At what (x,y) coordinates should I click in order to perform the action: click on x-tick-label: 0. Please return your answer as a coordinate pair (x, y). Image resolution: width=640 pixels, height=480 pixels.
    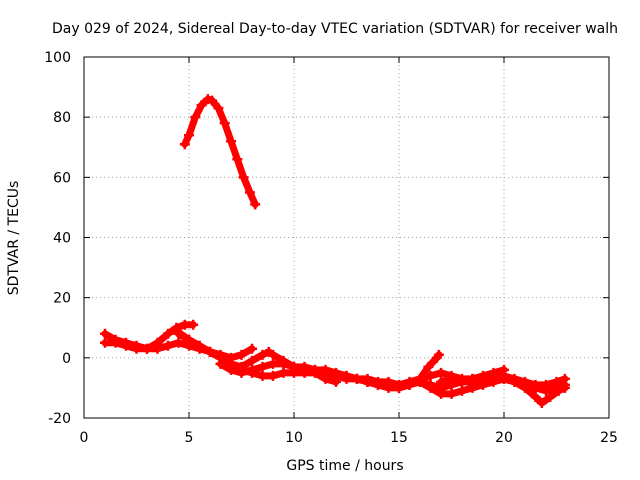
    Looking at the image, I should click on (84, 438).